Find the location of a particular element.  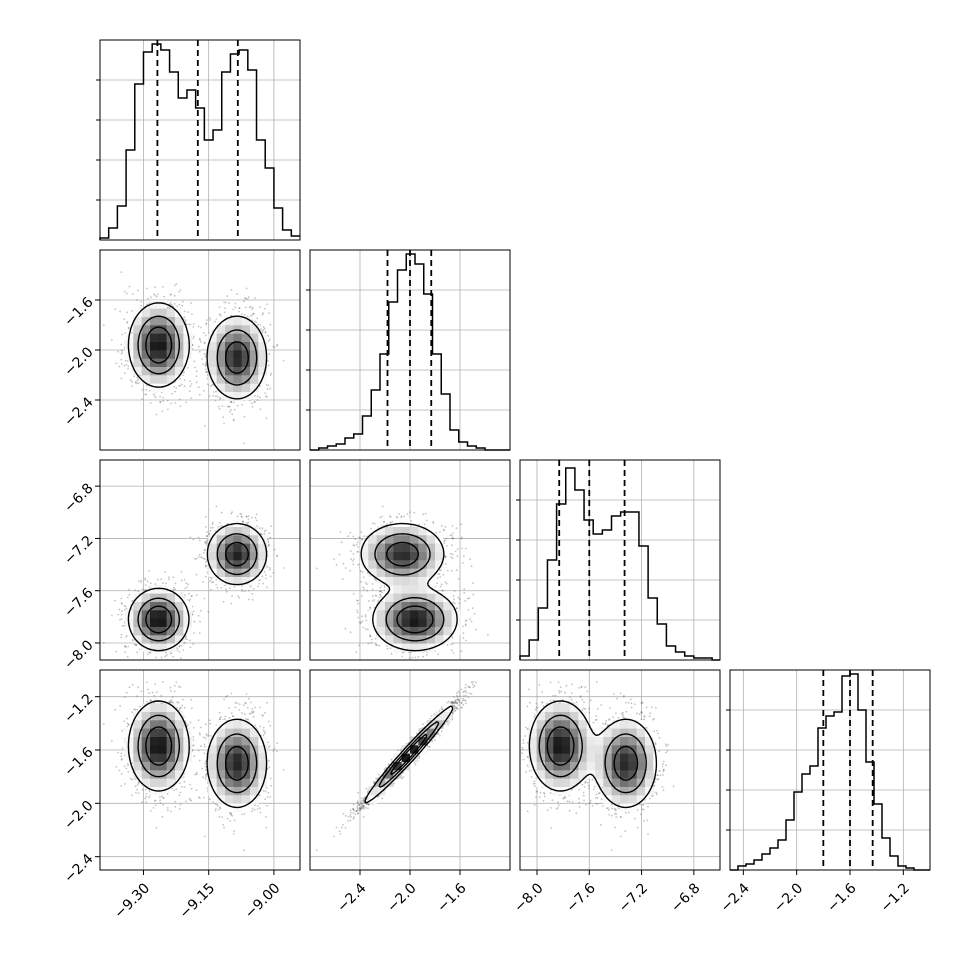

x-tick-label: −7.6 is located at coordinates (581, 897).